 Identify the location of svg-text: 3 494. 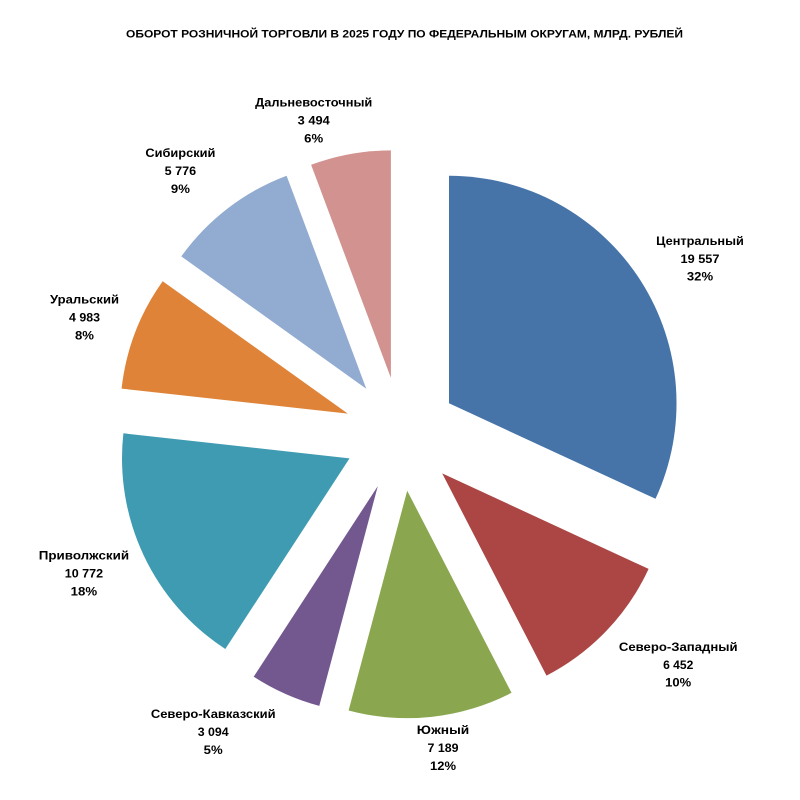
(314, 121).